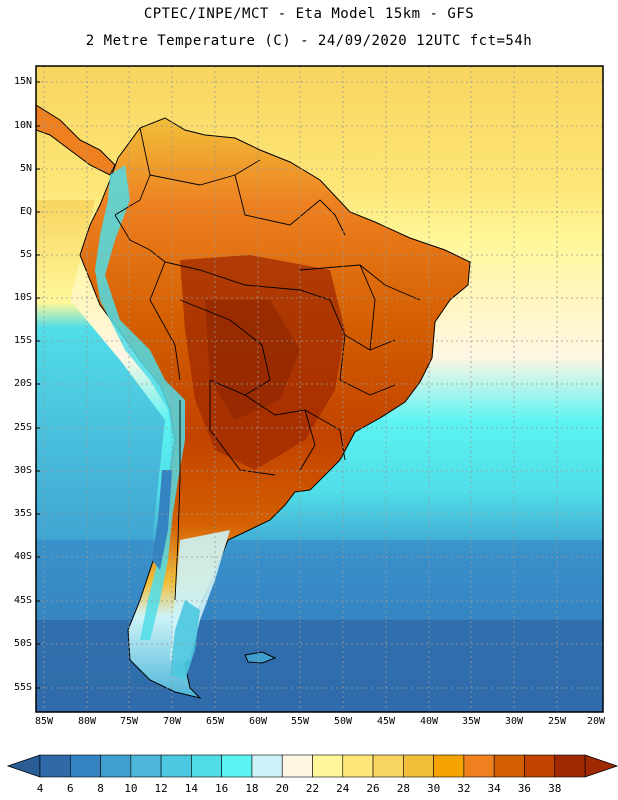  What do you see at coordinates (87, 721) in the screenshot?
I see `lon-label: 80W` at bounding box center [87, 721].